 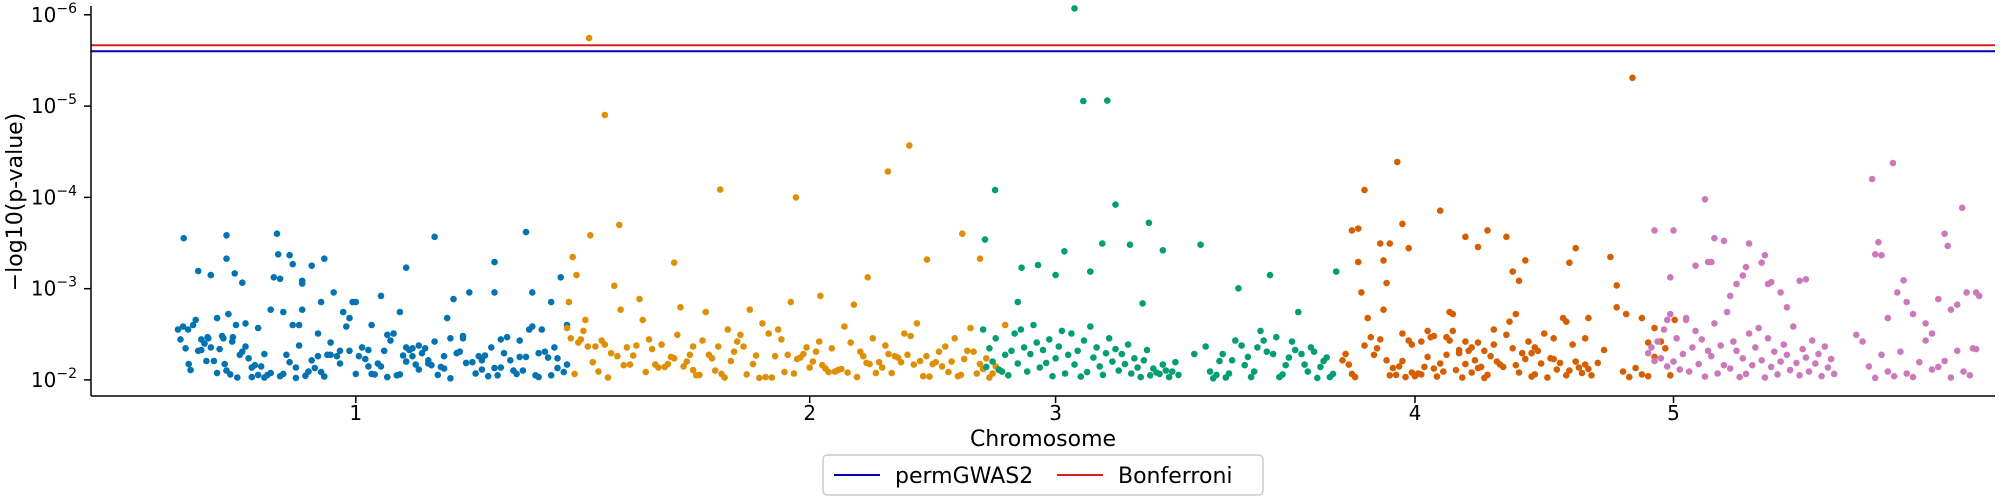 I want to click on x-tick-label: 5, so click(x=1673, y=413).